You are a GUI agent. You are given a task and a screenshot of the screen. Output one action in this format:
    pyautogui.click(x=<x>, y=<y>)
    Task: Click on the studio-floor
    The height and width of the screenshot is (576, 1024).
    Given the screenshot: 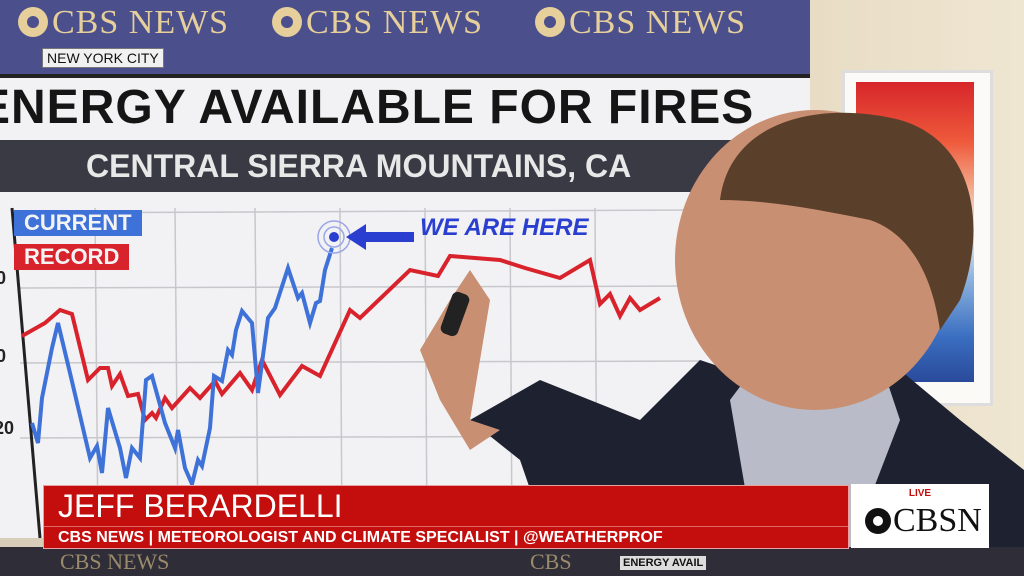 What is the action you would take?
    pyautogui.click(x=512, y=561)
    